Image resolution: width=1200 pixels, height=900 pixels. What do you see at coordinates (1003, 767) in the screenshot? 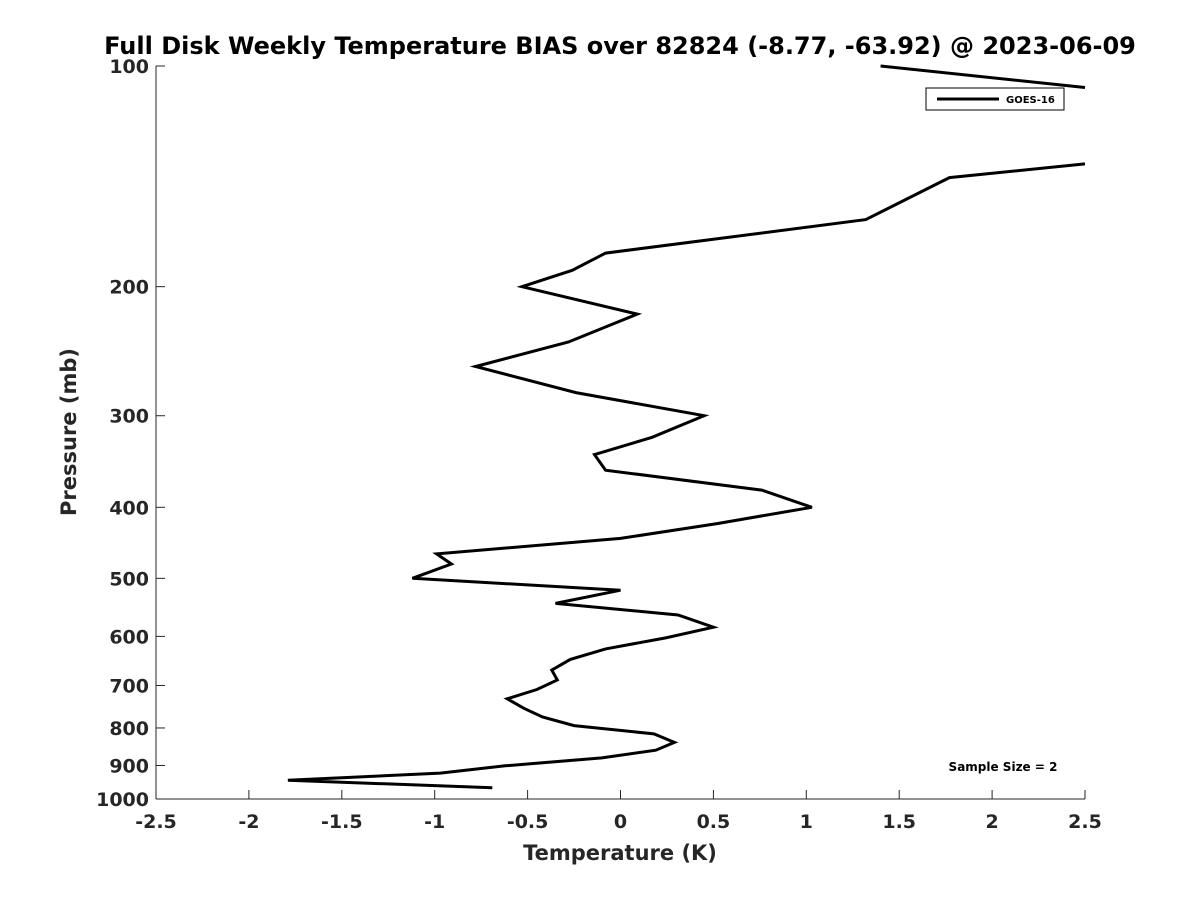
I see `sample-size-annotation: Sample Size = 2` at bounding box center [1003, 767].